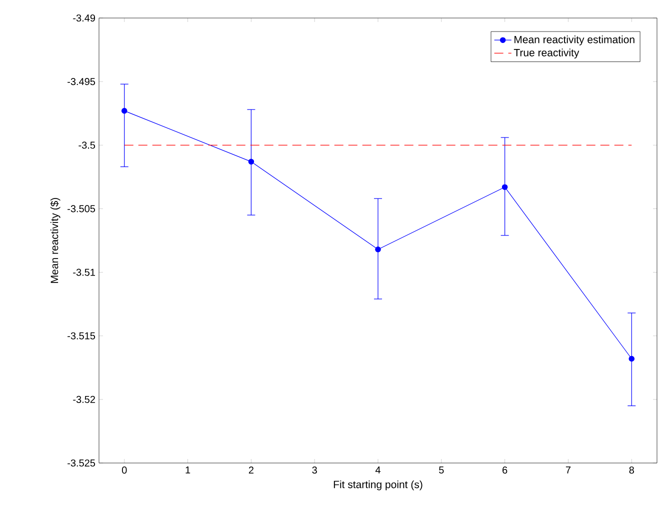 The width and height of the screenshot is (659, 512). I want to click on y-tick-label: -3.52, so click(84, 399).